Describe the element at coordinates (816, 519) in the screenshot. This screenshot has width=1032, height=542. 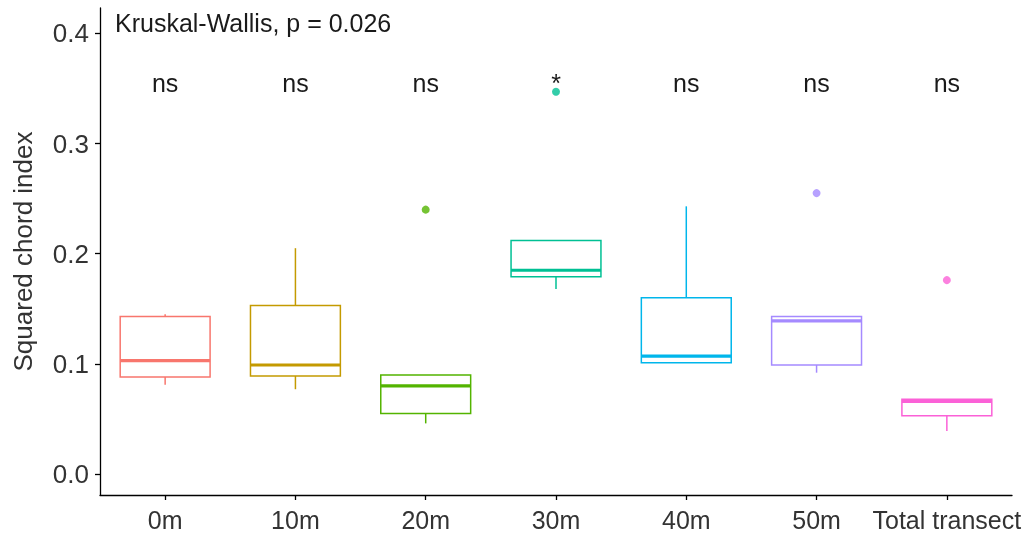
I see `x-tick-label: 50m` at that location.